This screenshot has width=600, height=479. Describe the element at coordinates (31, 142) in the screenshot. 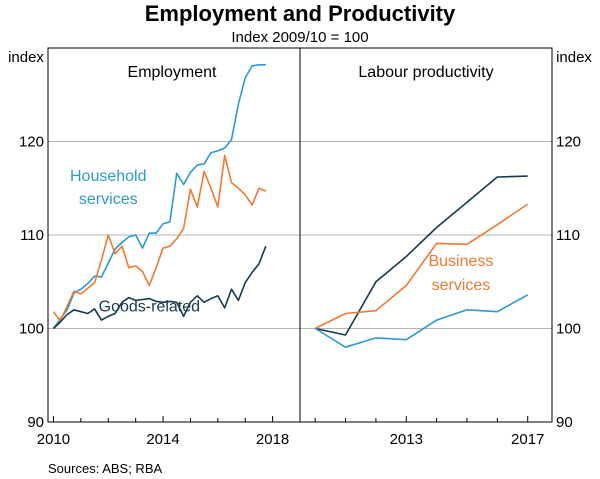

I see `y-tick-label-left: 120` at that location.